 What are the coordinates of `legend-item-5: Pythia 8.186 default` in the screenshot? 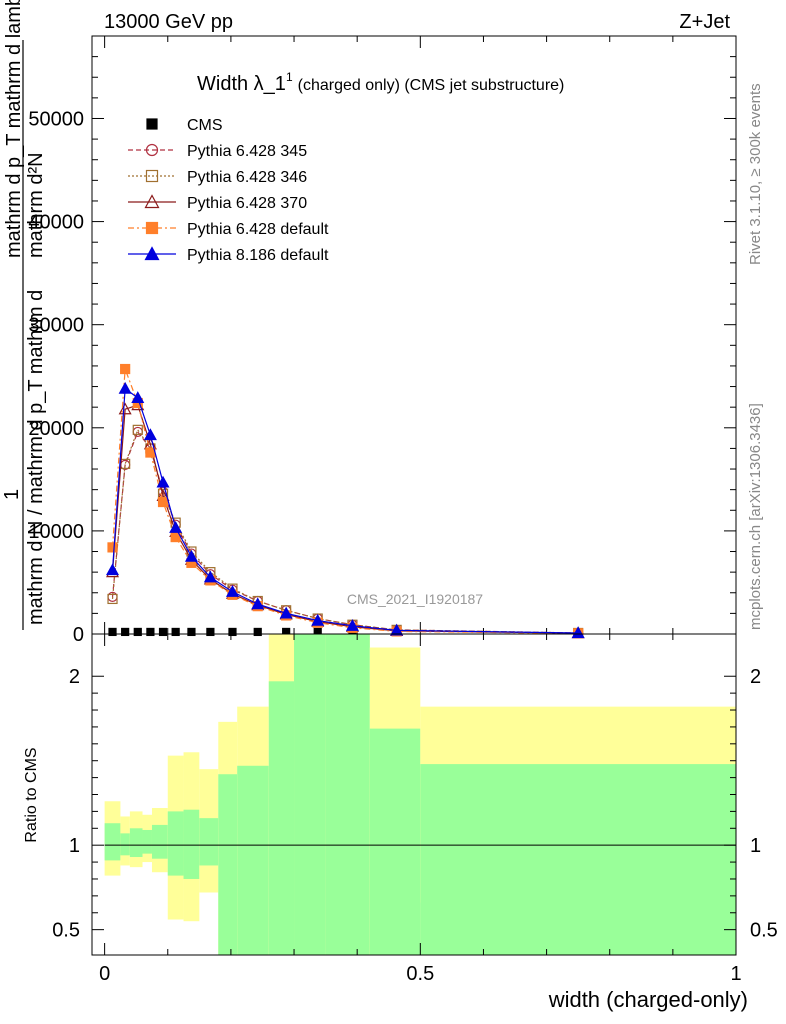 It's located at (228, 255).